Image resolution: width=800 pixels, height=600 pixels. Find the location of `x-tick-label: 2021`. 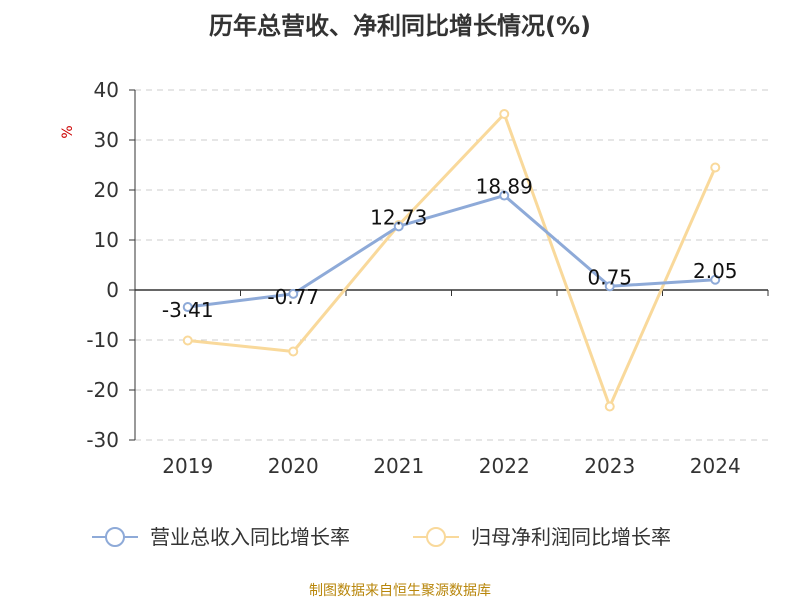

x-tick-label: 2021 is located at coordinates (398, 466).